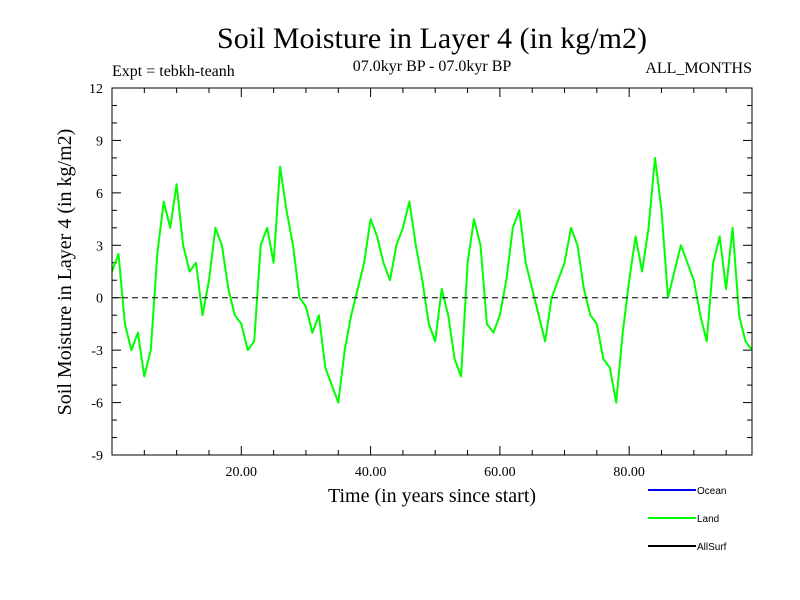  I want to click on legend-label-land: Land, so click(708, 519).